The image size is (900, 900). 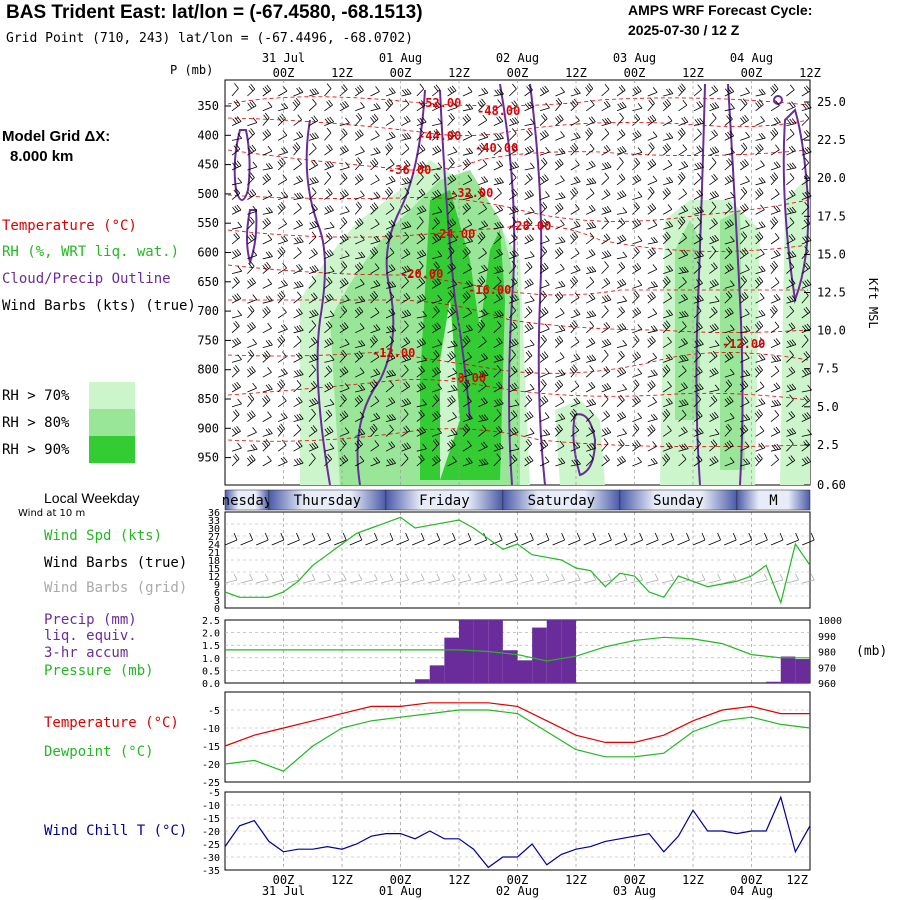 I want to click on top-hour-label: 12Z, so click(x=342, y=73).